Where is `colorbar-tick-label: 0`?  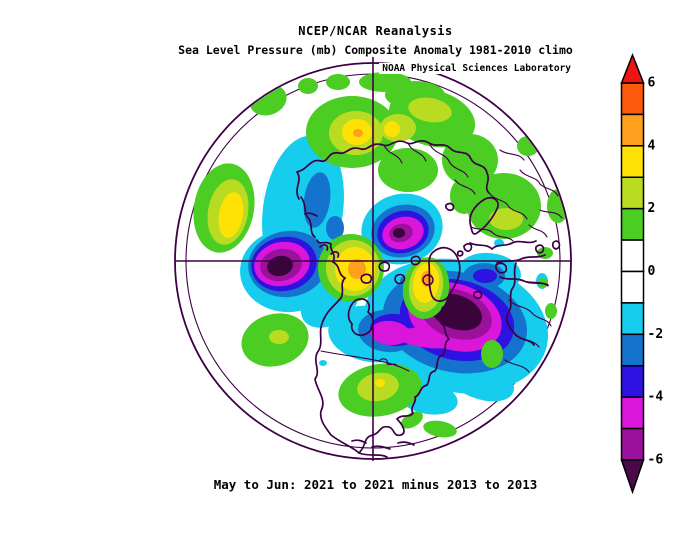
colorbar-tick-label: 0 is located at coordinates (652, 271).